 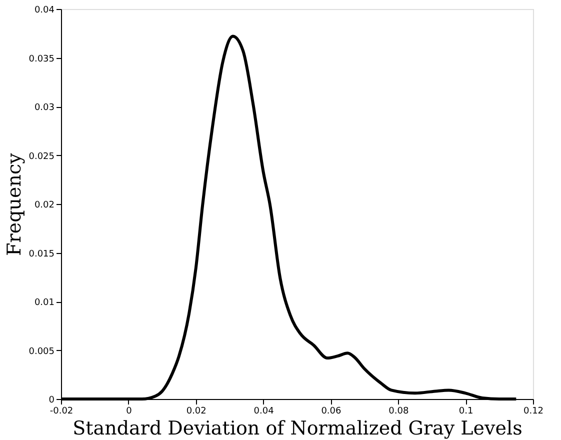 I want to click on x-axis-title: Standard Deviation of Normalized Gray Levels, so click(x=297, y=429).